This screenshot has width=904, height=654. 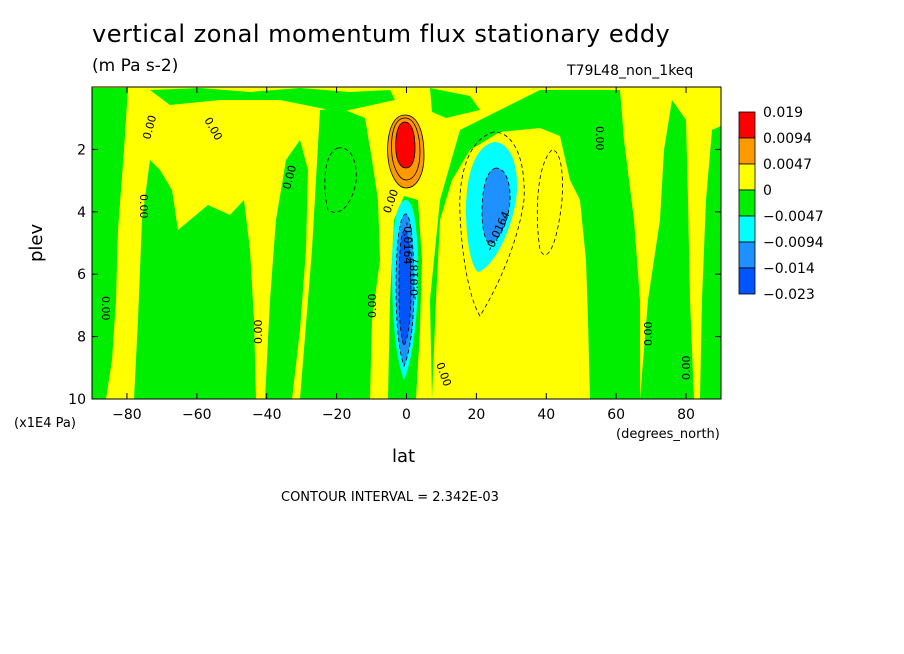 What do you see at coordinates (787, 165) in the screenshot?
I see `legend-level-label: 0.0047` at bounding box center [787, 165].